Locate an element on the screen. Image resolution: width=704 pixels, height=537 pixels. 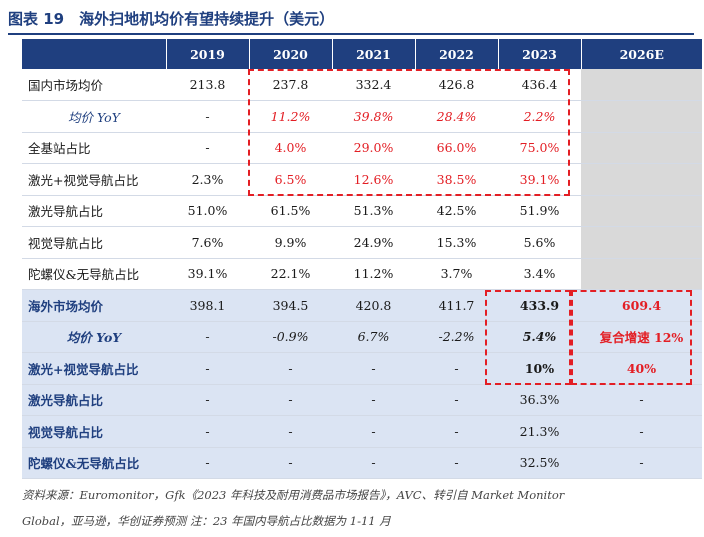
table-row: 国内市场均价 213.8 237.8 332.4 426.8 436.4 is located at coordinates (362, 85).